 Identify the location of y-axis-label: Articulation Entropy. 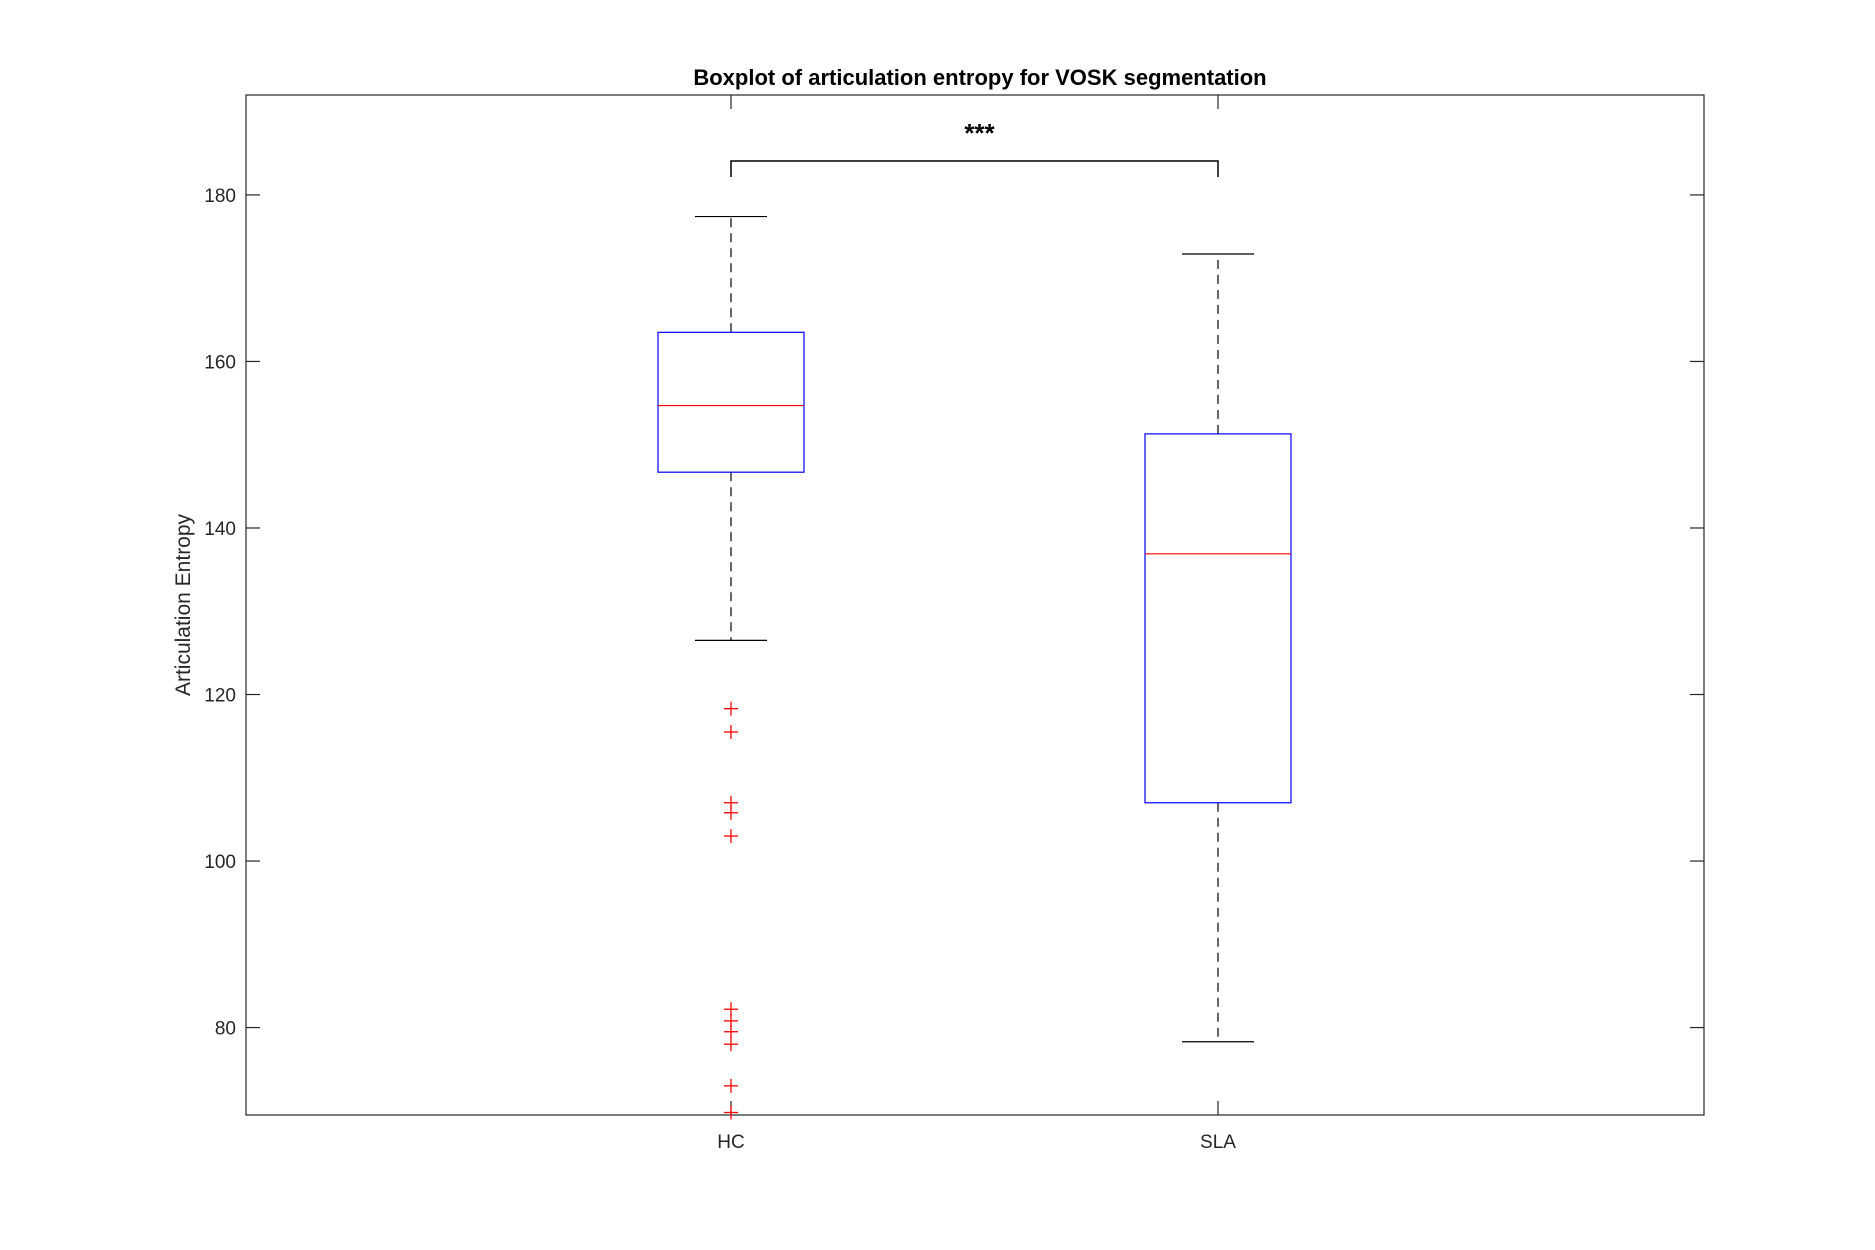
(183, 604).